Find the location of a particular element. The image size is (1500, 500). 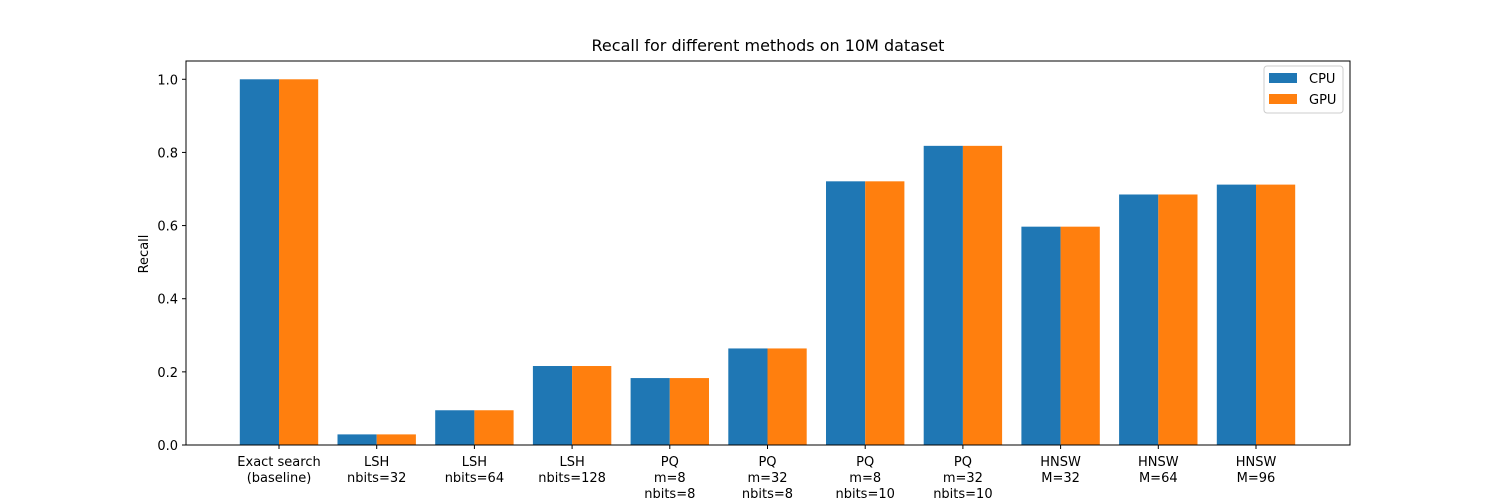

y-tick-label: 0.4 is located at coordinates (167, 300).